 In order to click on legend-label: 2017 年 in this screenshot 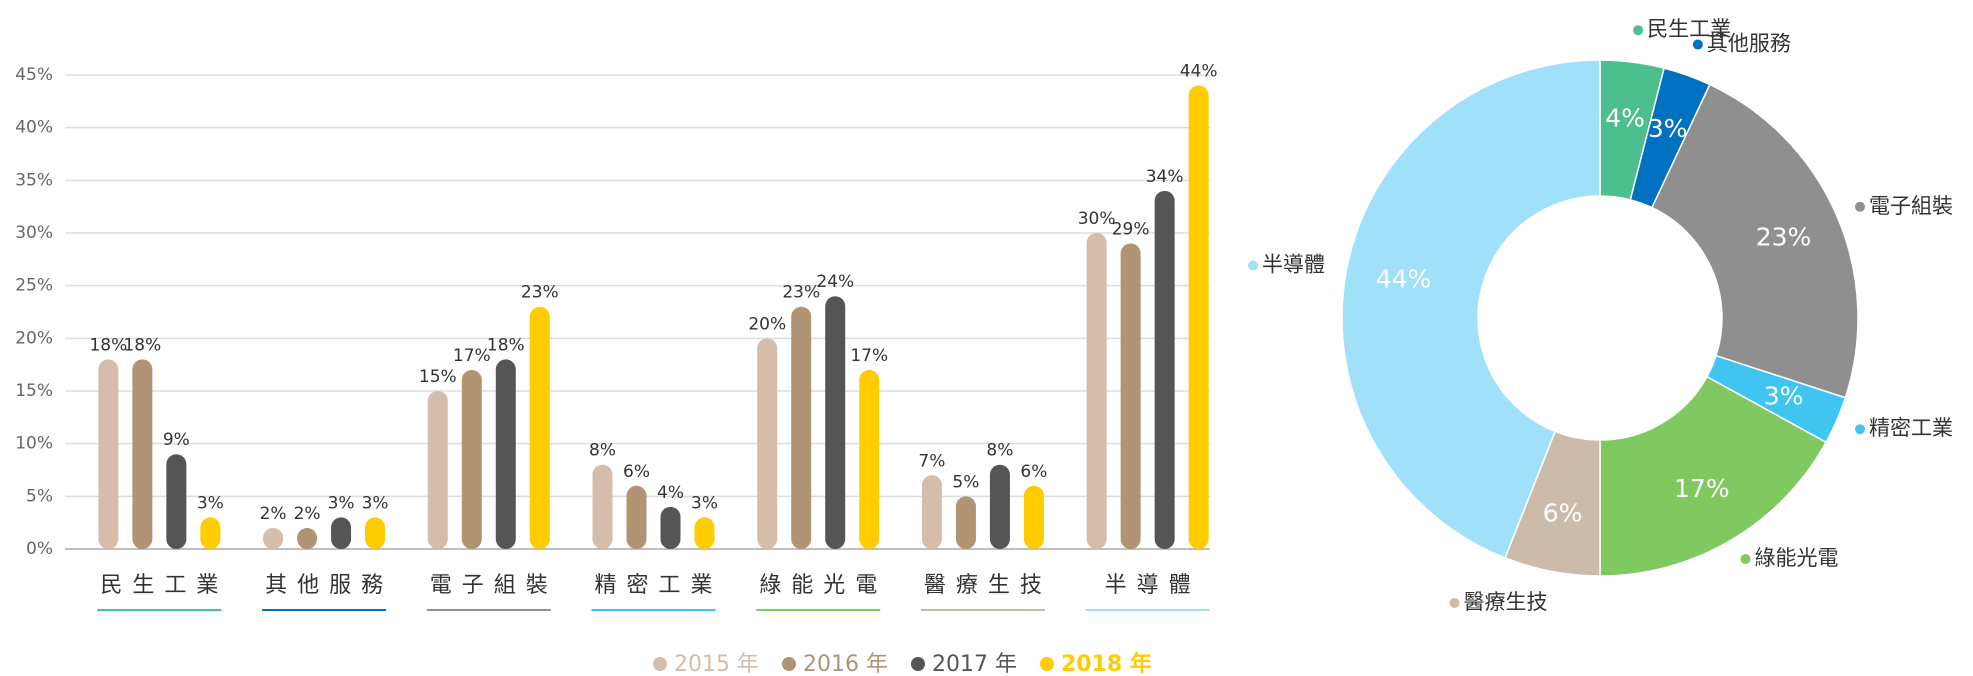, I will do `click(974, 664)`.